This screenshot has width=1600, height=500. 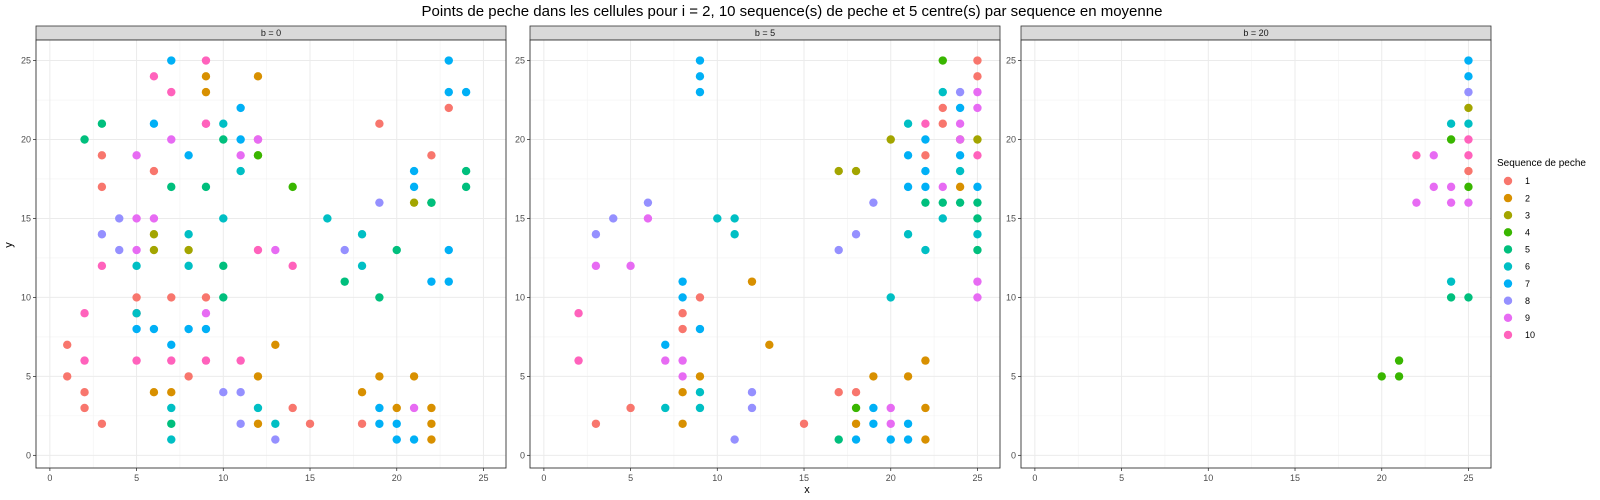 I want to click on legend: Sequence de peche 1 2 3 4 5 6 7 8 9 10, so click(x=1541, y=249).